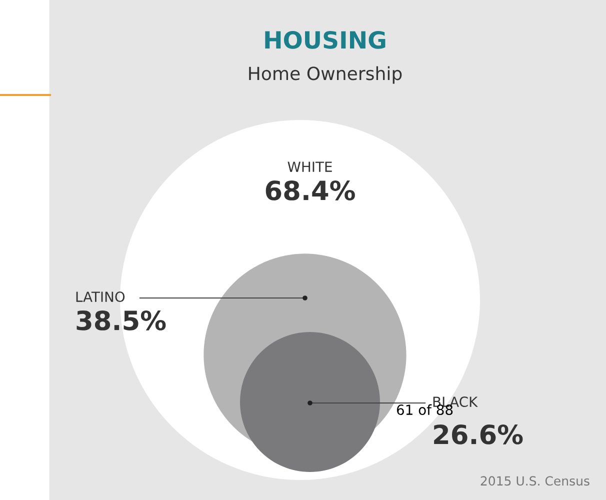 The image size is (606, 500). I want to click on text: HOUSING, so click(325, 39).